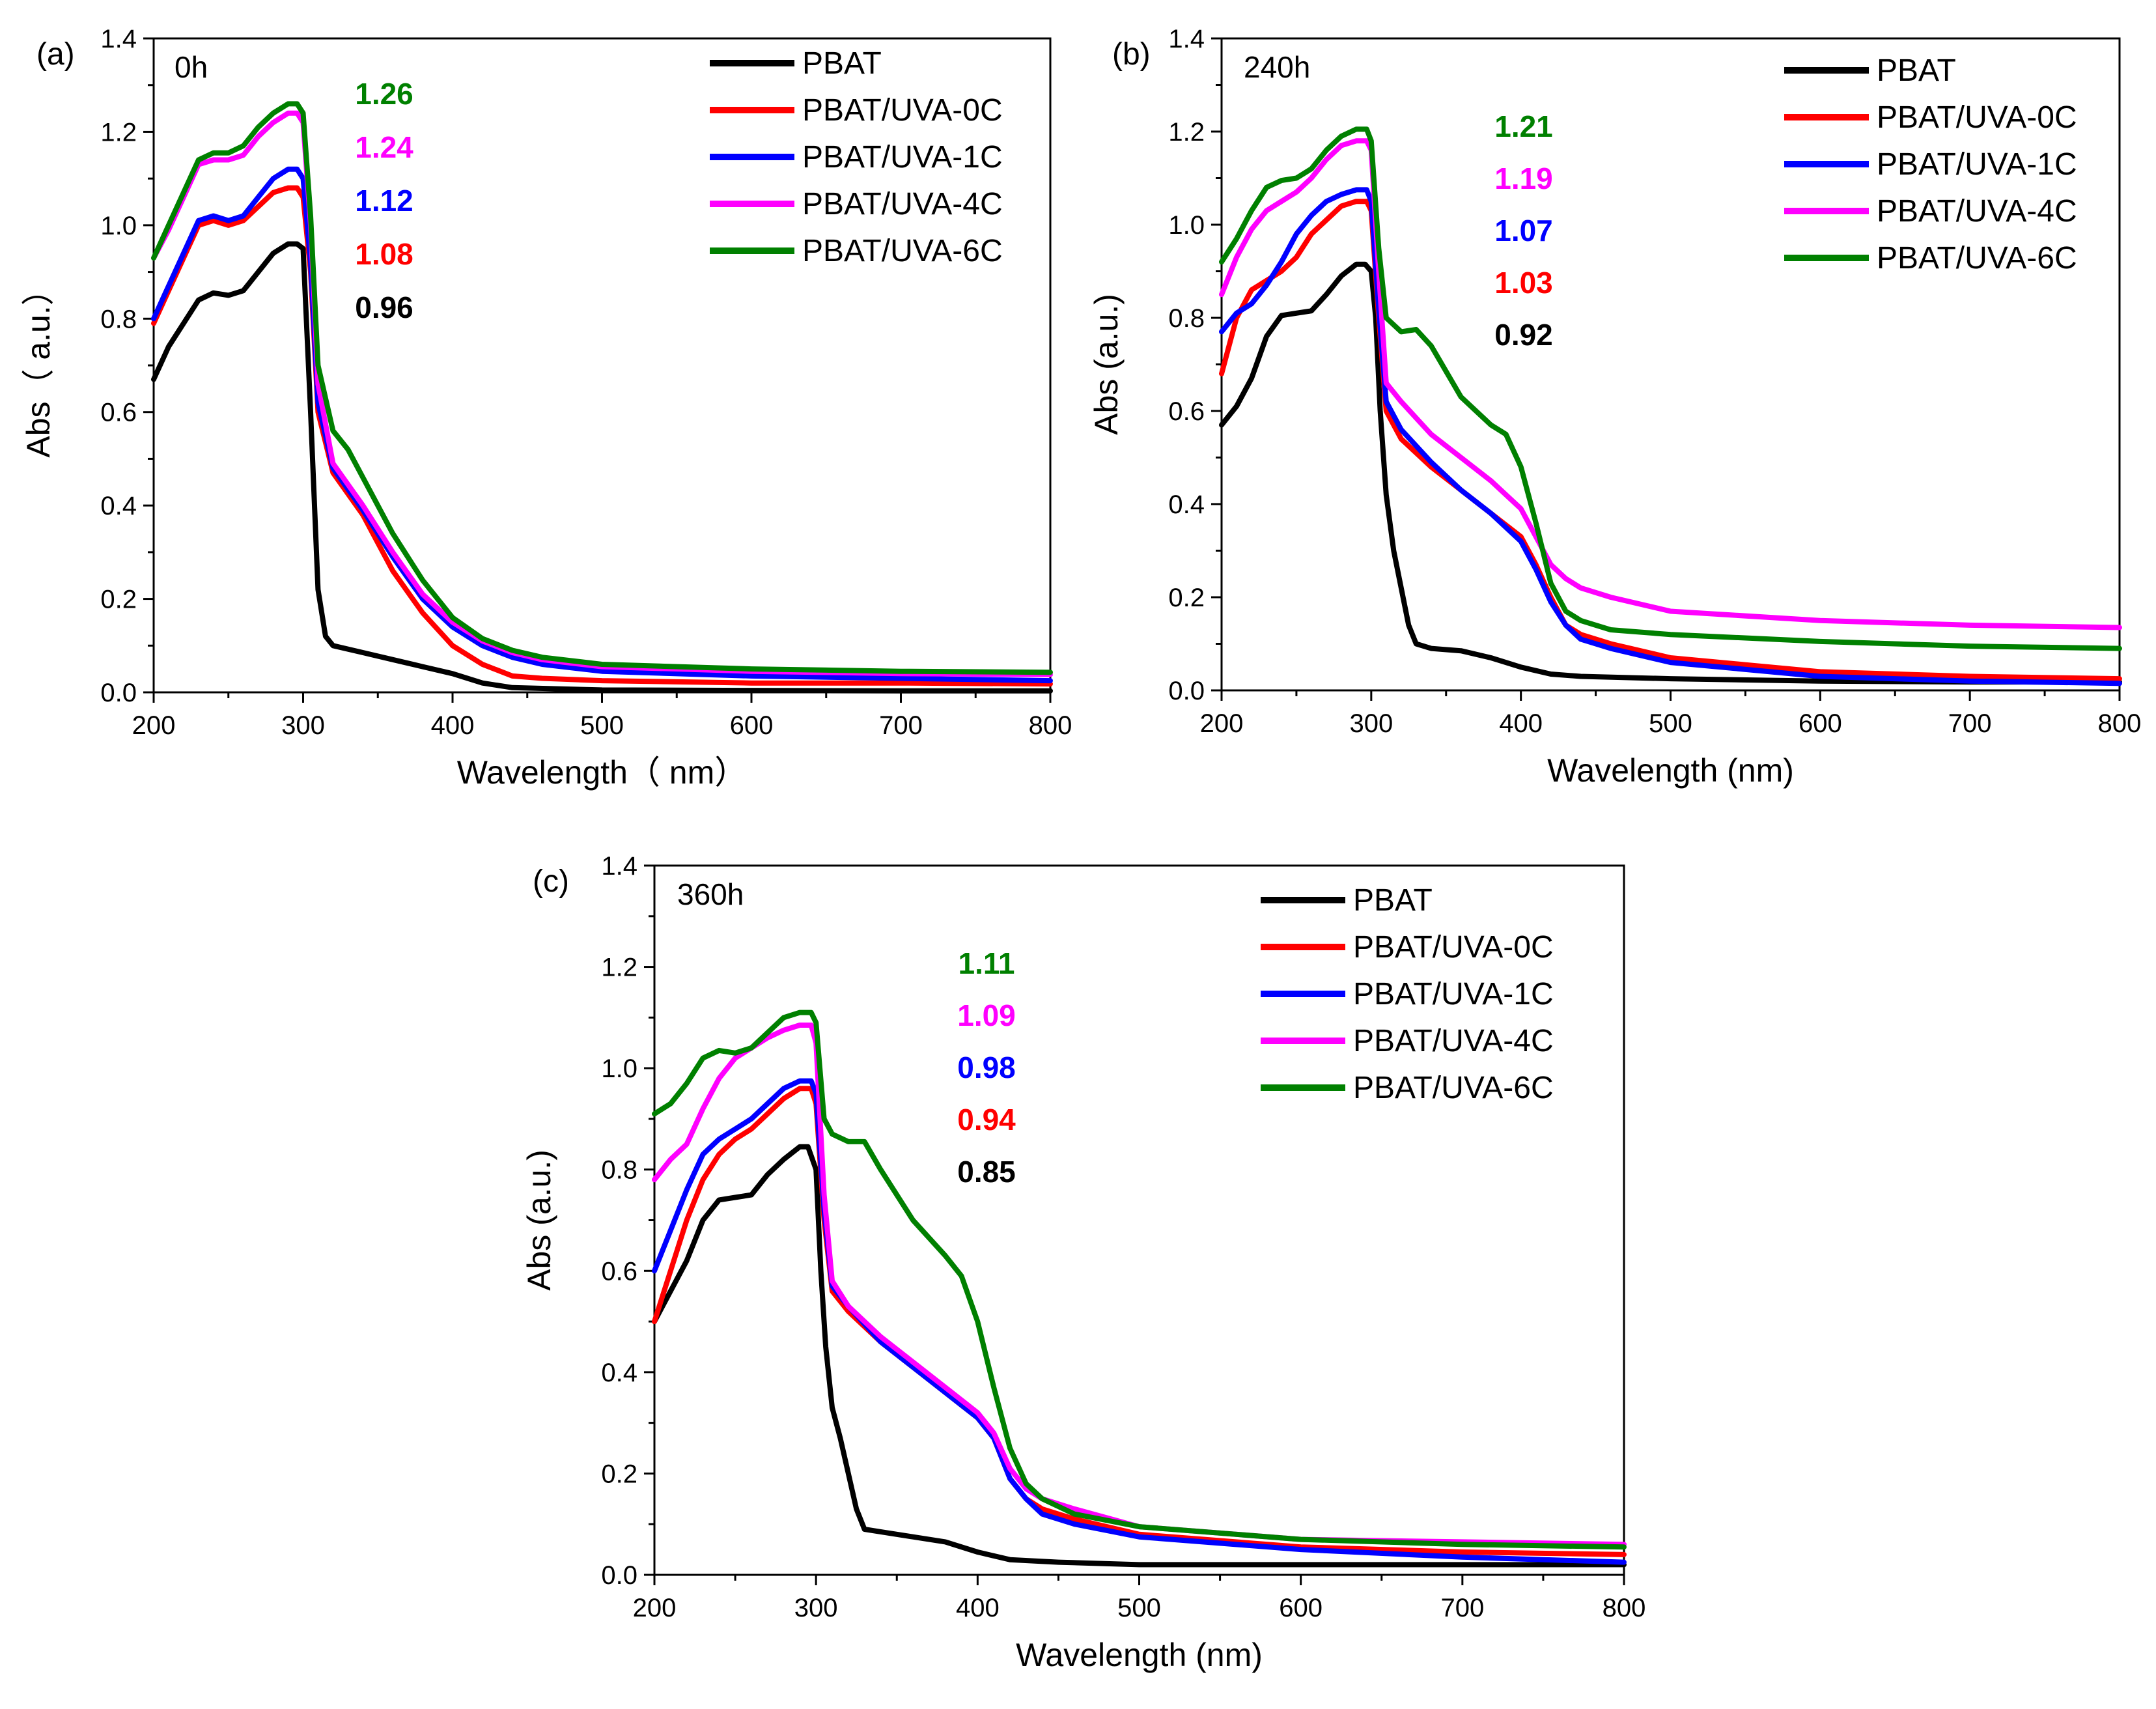  Describe the element at coordinates (1970, 723) in the screenshot. I see `panel-2-x-tick-label: 700` at that location.